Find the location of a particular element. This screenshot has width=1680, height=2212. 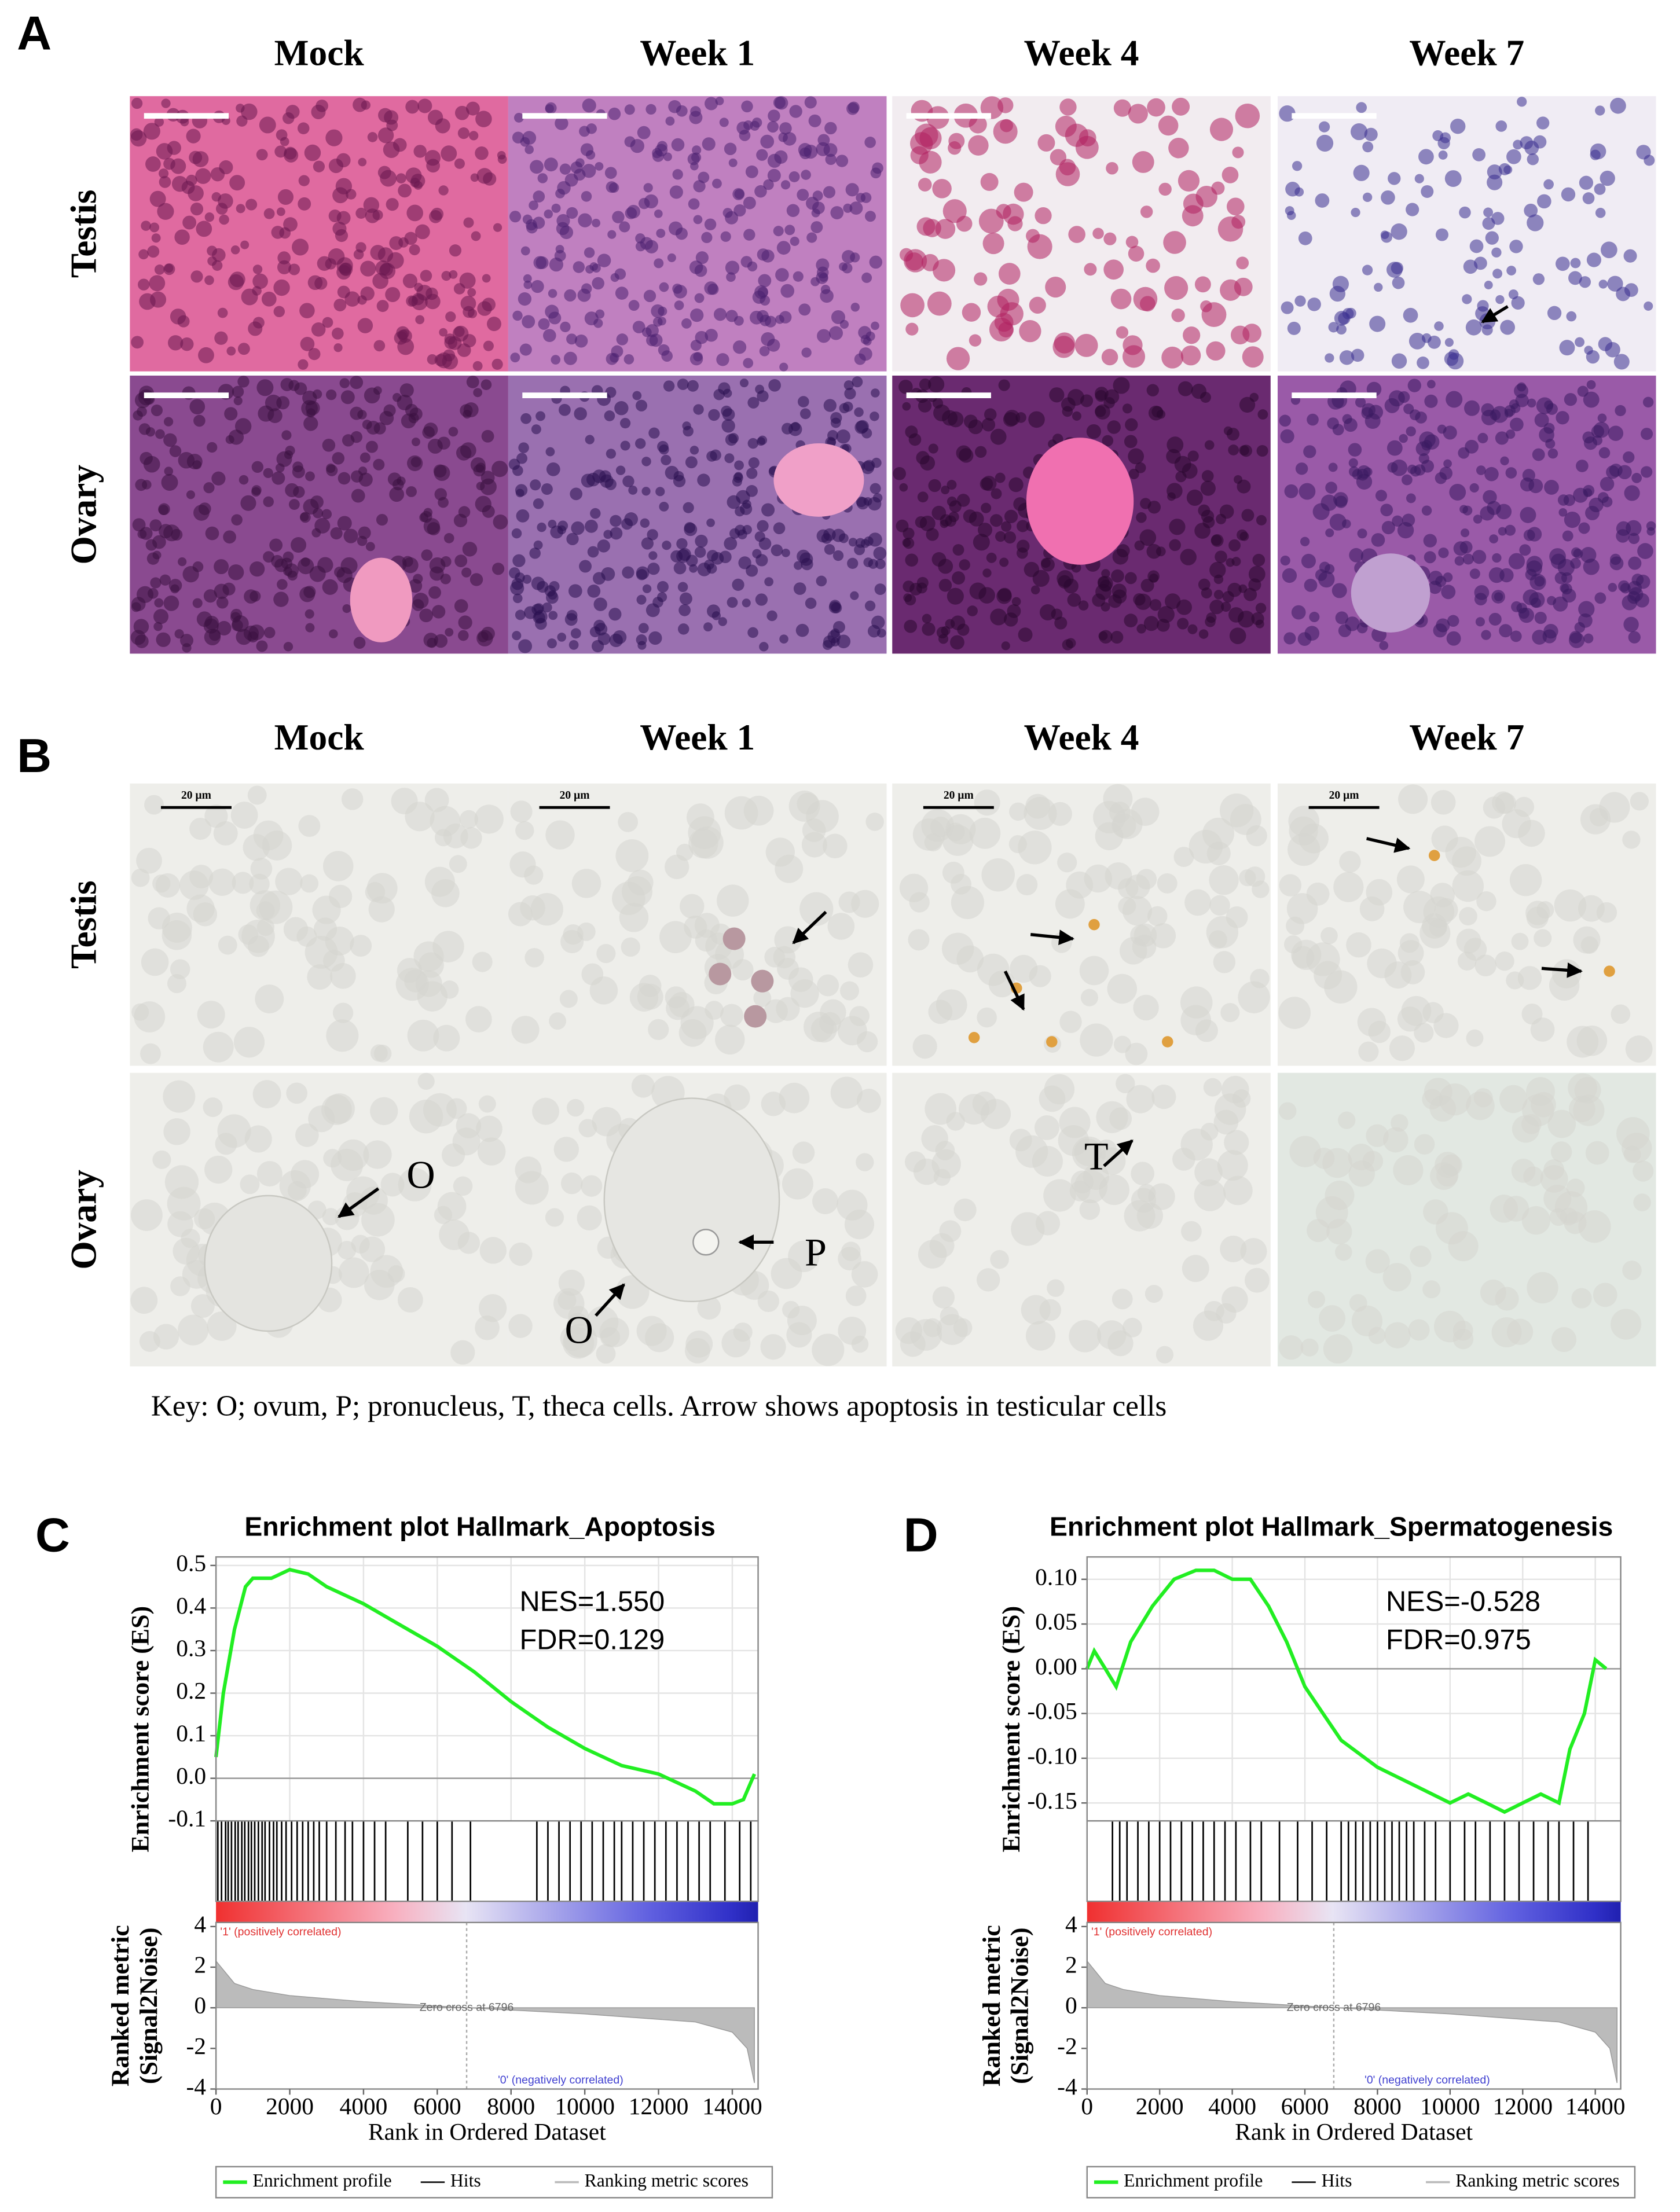

metric-label: '1' (positively correlated) is located at coordinates (1151, 1932).